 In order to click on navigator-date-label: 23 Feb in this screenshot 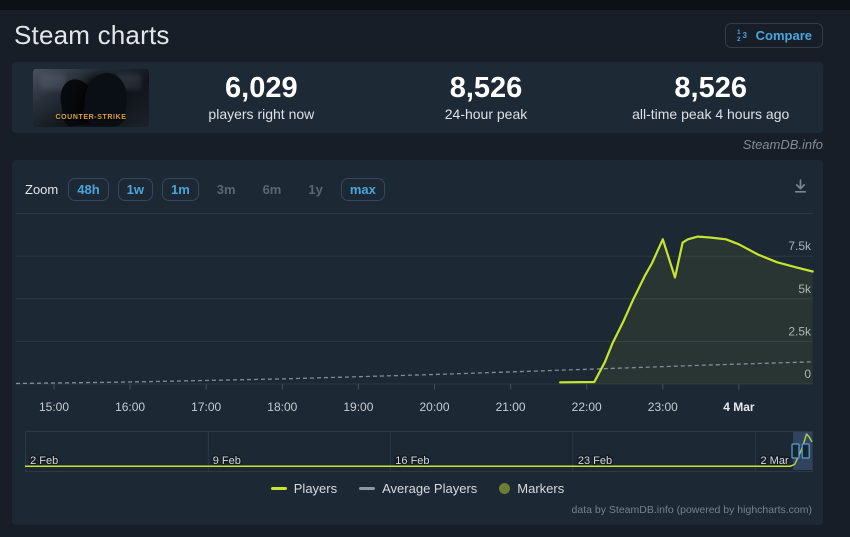, I will do `click(595, 461)`.